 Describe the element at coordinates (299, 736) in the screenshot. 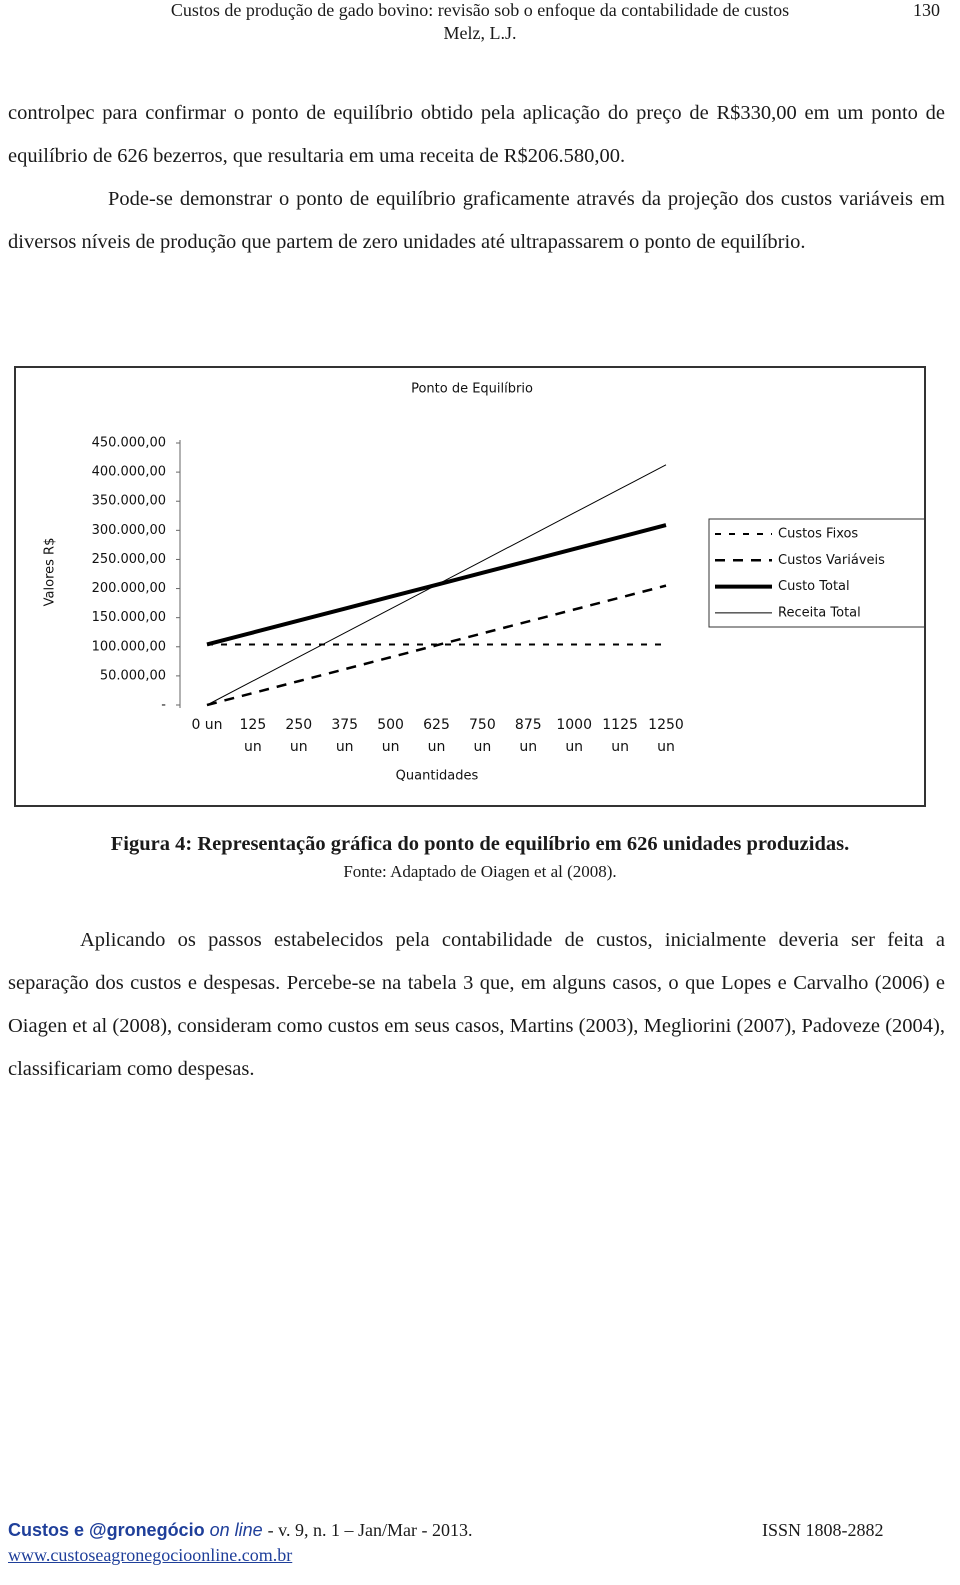

I see `x-tick-label: 250 un` at that location.